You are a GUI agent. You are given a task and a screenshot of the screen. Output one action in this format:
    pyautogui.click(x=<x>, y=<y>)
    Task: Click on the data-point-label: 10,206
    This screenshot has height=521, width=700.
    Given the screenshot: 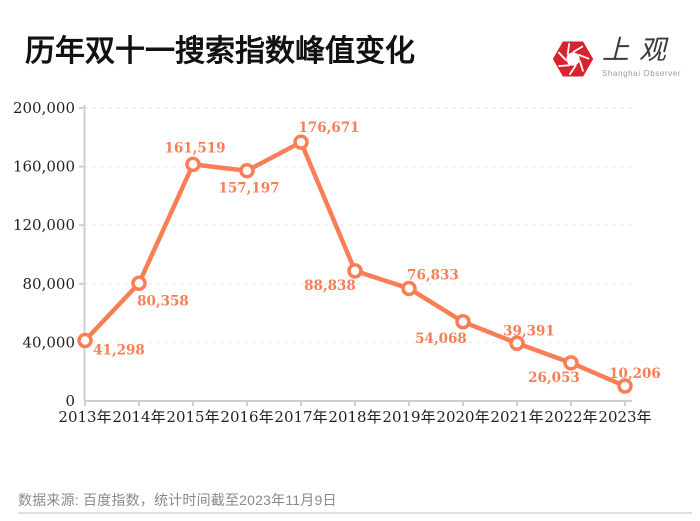 What is the action you would take?
    pyautogui.click(x=635, y=374)
    